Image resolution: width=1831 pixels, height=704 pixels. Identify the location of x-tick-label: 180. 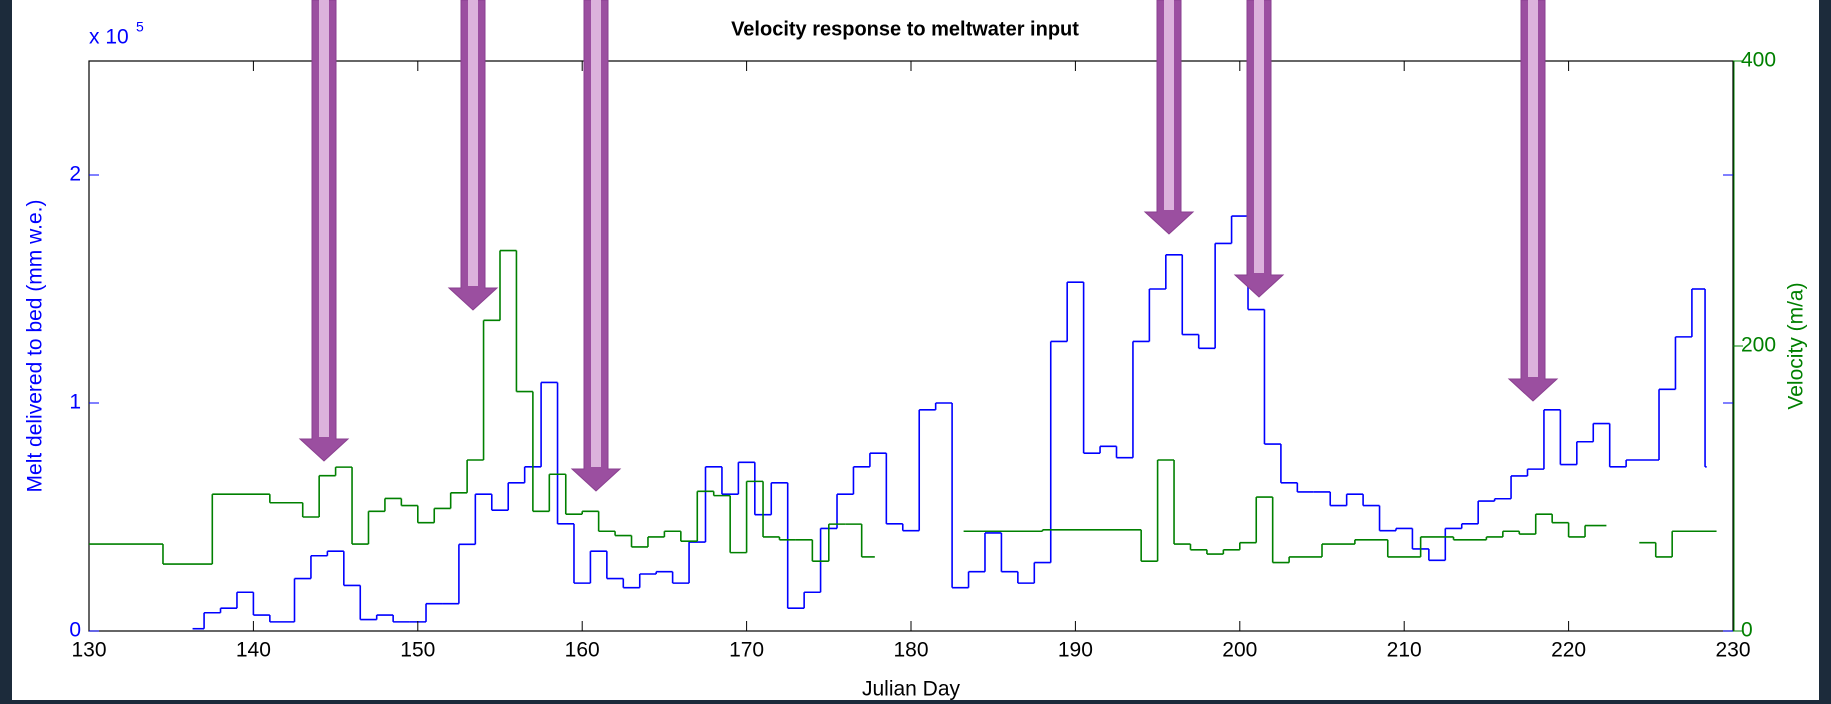
(910, 650).